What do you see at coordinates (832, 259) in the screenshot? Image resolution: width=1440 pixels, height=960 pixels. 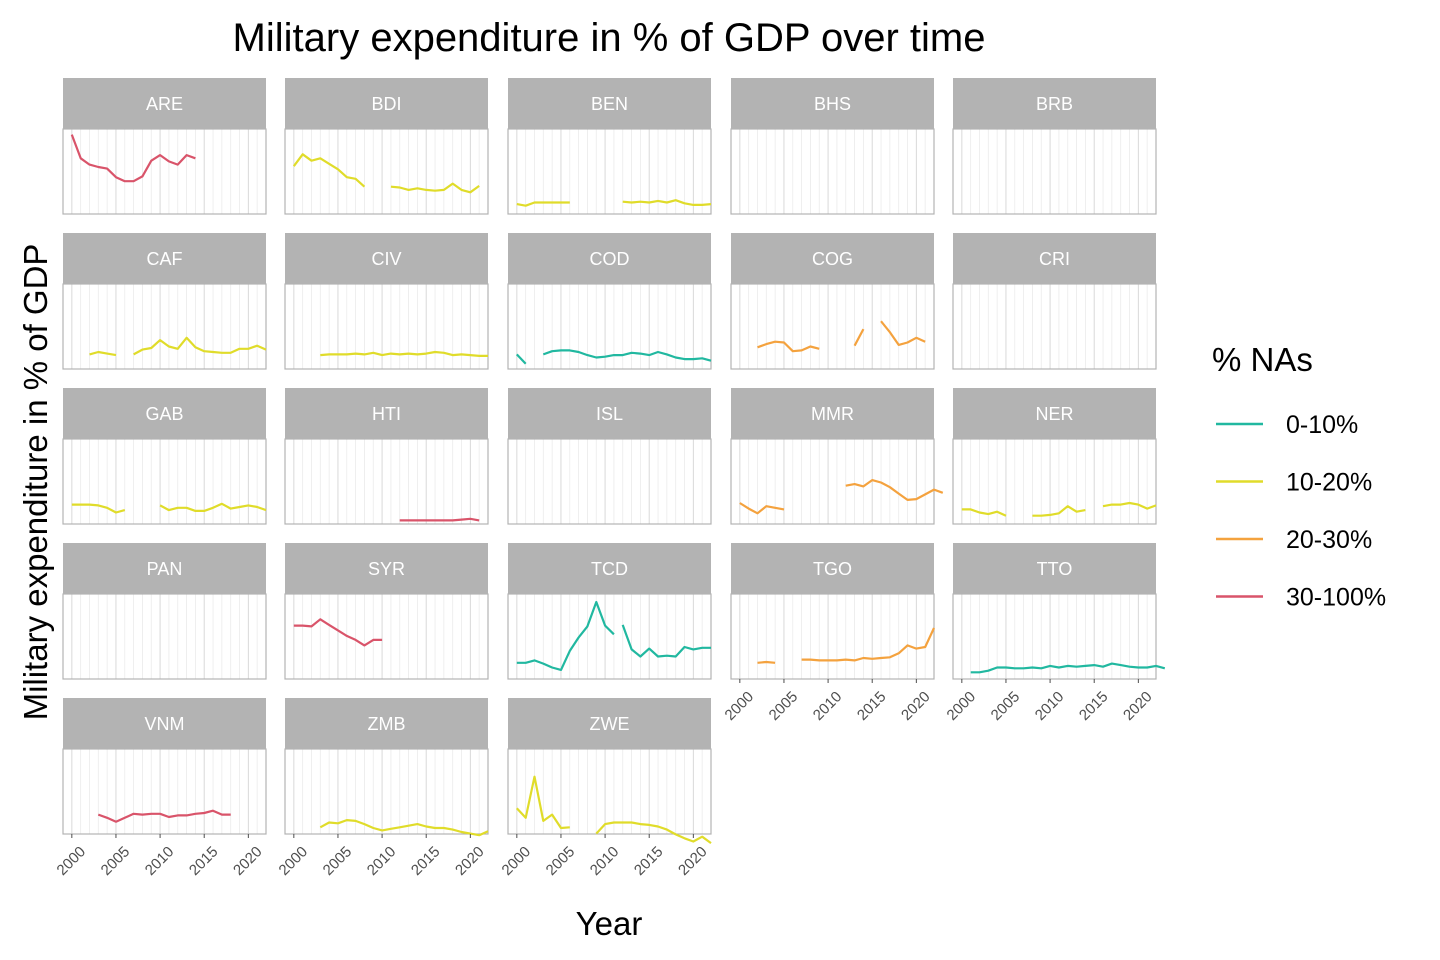 I see `facet-strip-label: COG` at bounding box center [832, 259].